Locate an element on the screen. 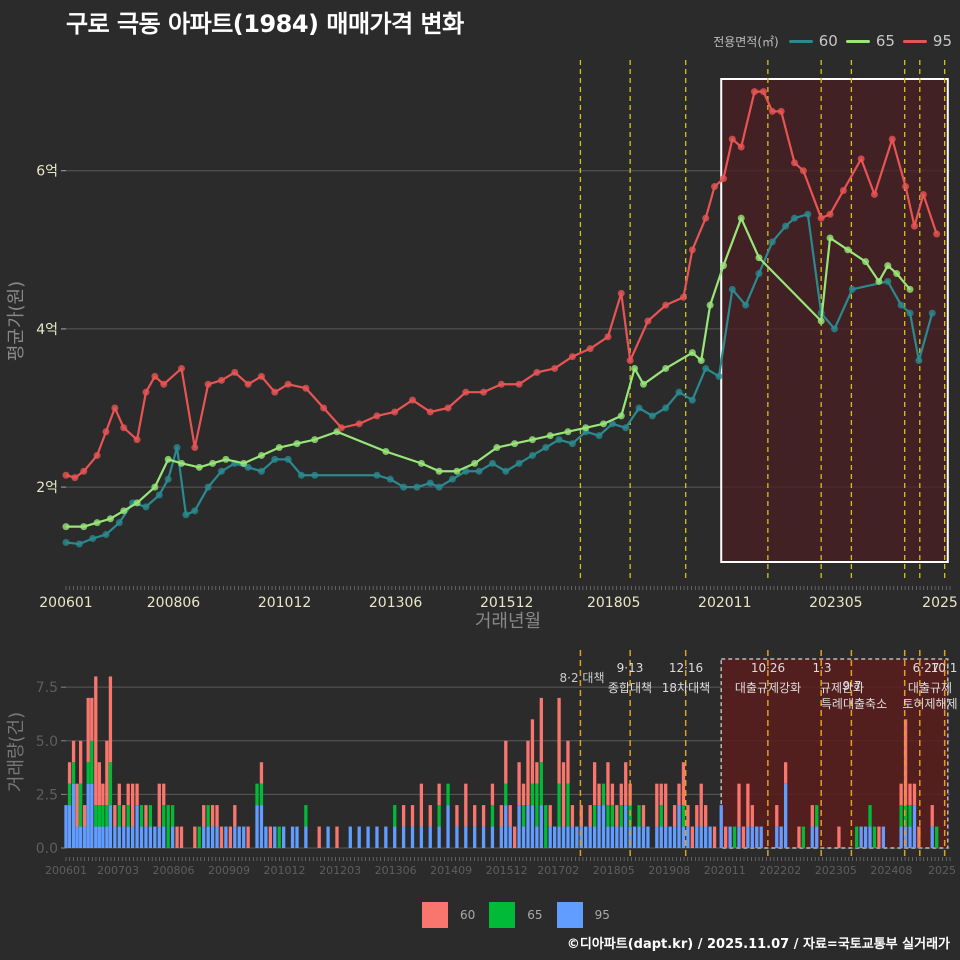  x-tick-label-bottom: 201012 is located at coordinates (285, 870).